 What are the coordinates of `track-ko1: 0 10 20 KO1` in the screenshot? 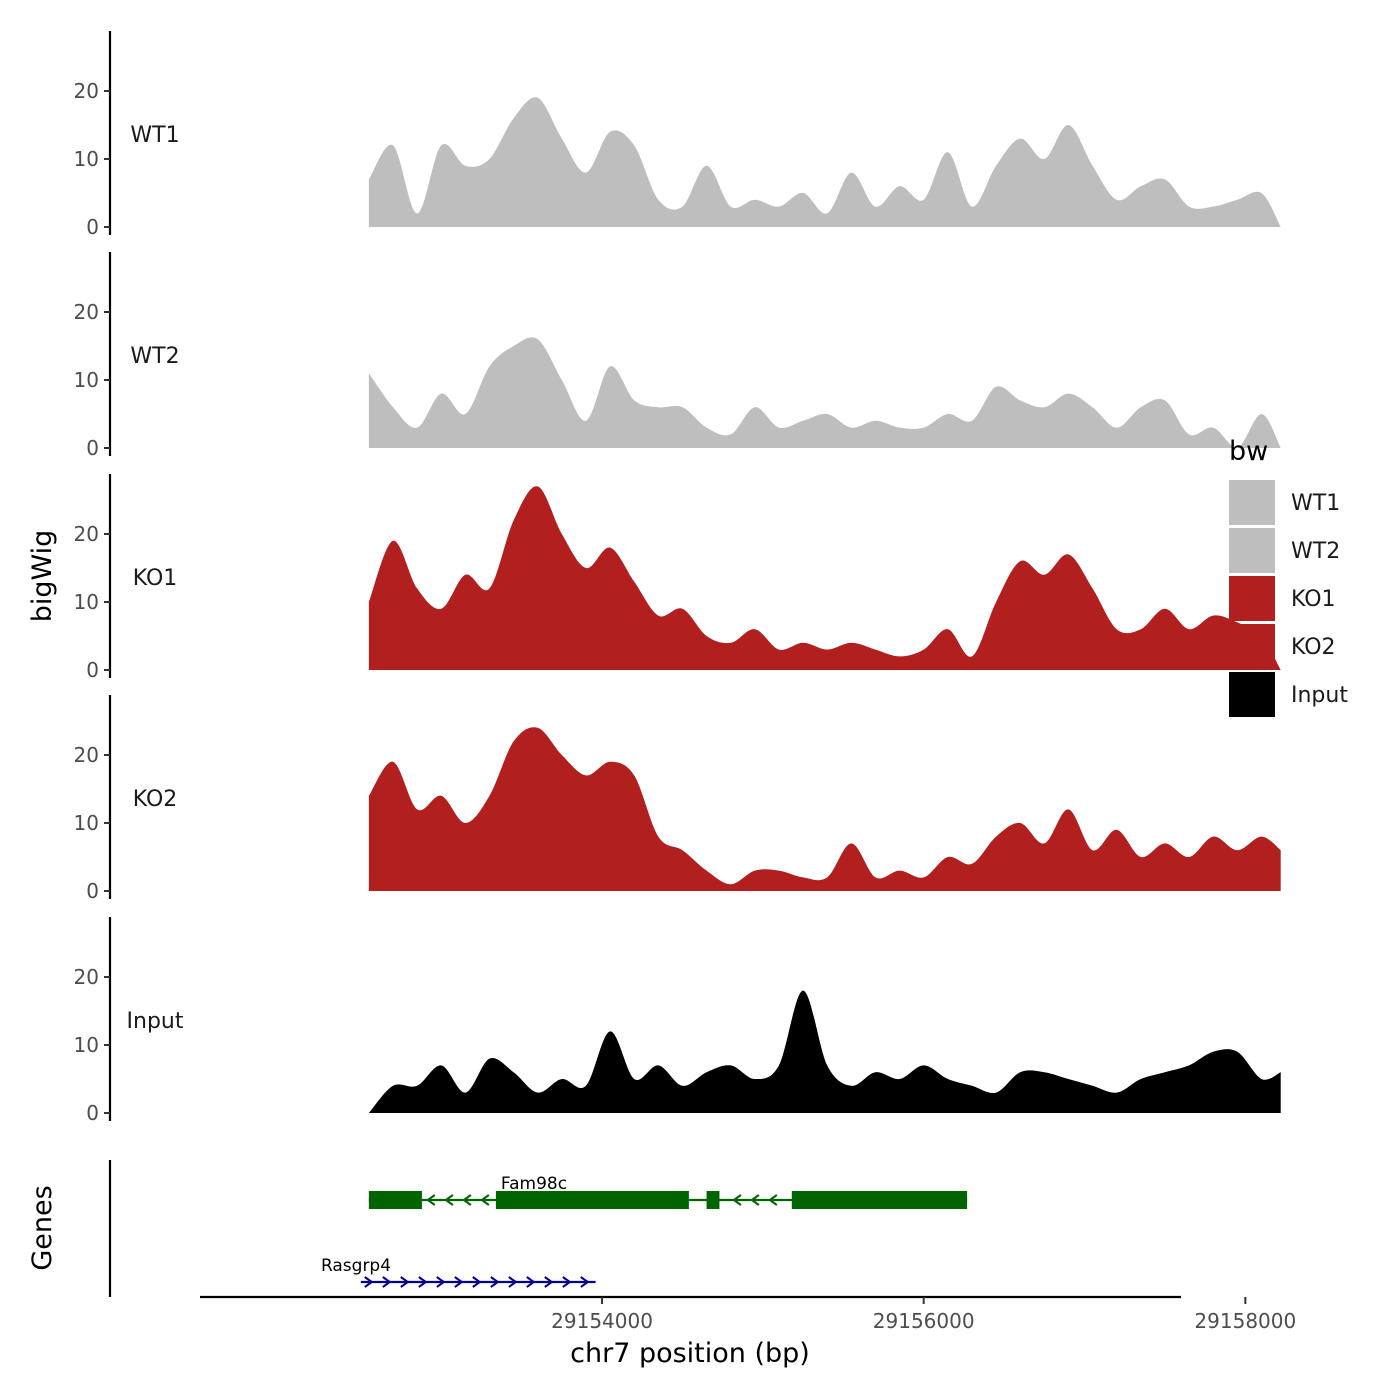 It's located at (677, 578).